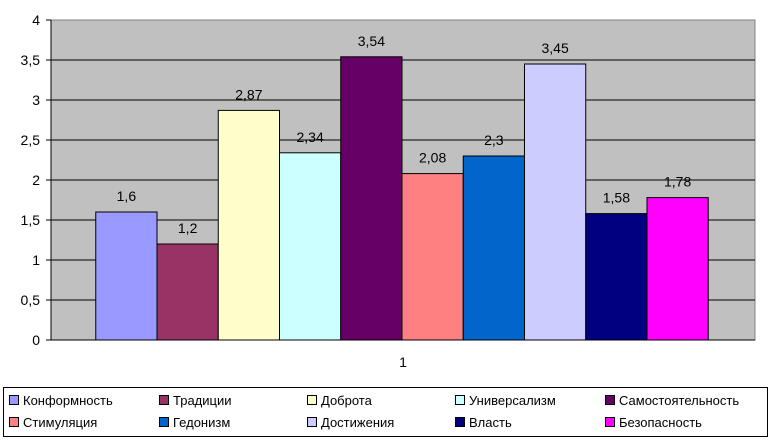  I want to click on data-label: 2,3, so click(494, 140).